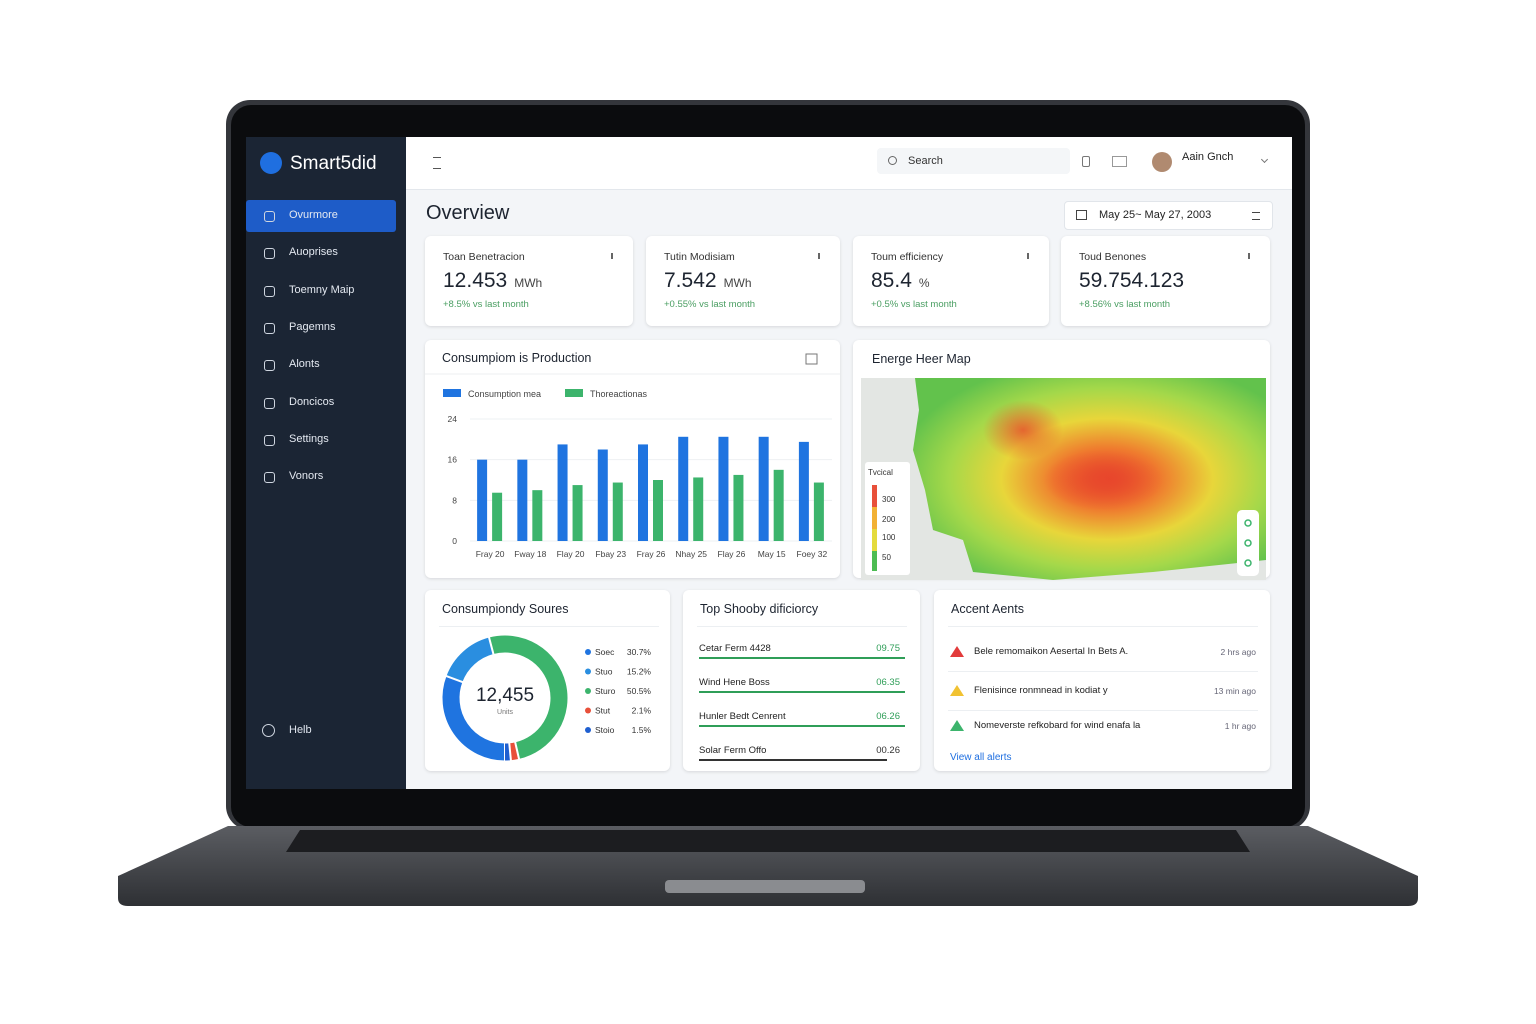 The height and width of the screenshot is (1024, 1536). Describe the element at coordinates (921, 359) in the screenshot. I see `card-title: Energe Heer Map` at that location.